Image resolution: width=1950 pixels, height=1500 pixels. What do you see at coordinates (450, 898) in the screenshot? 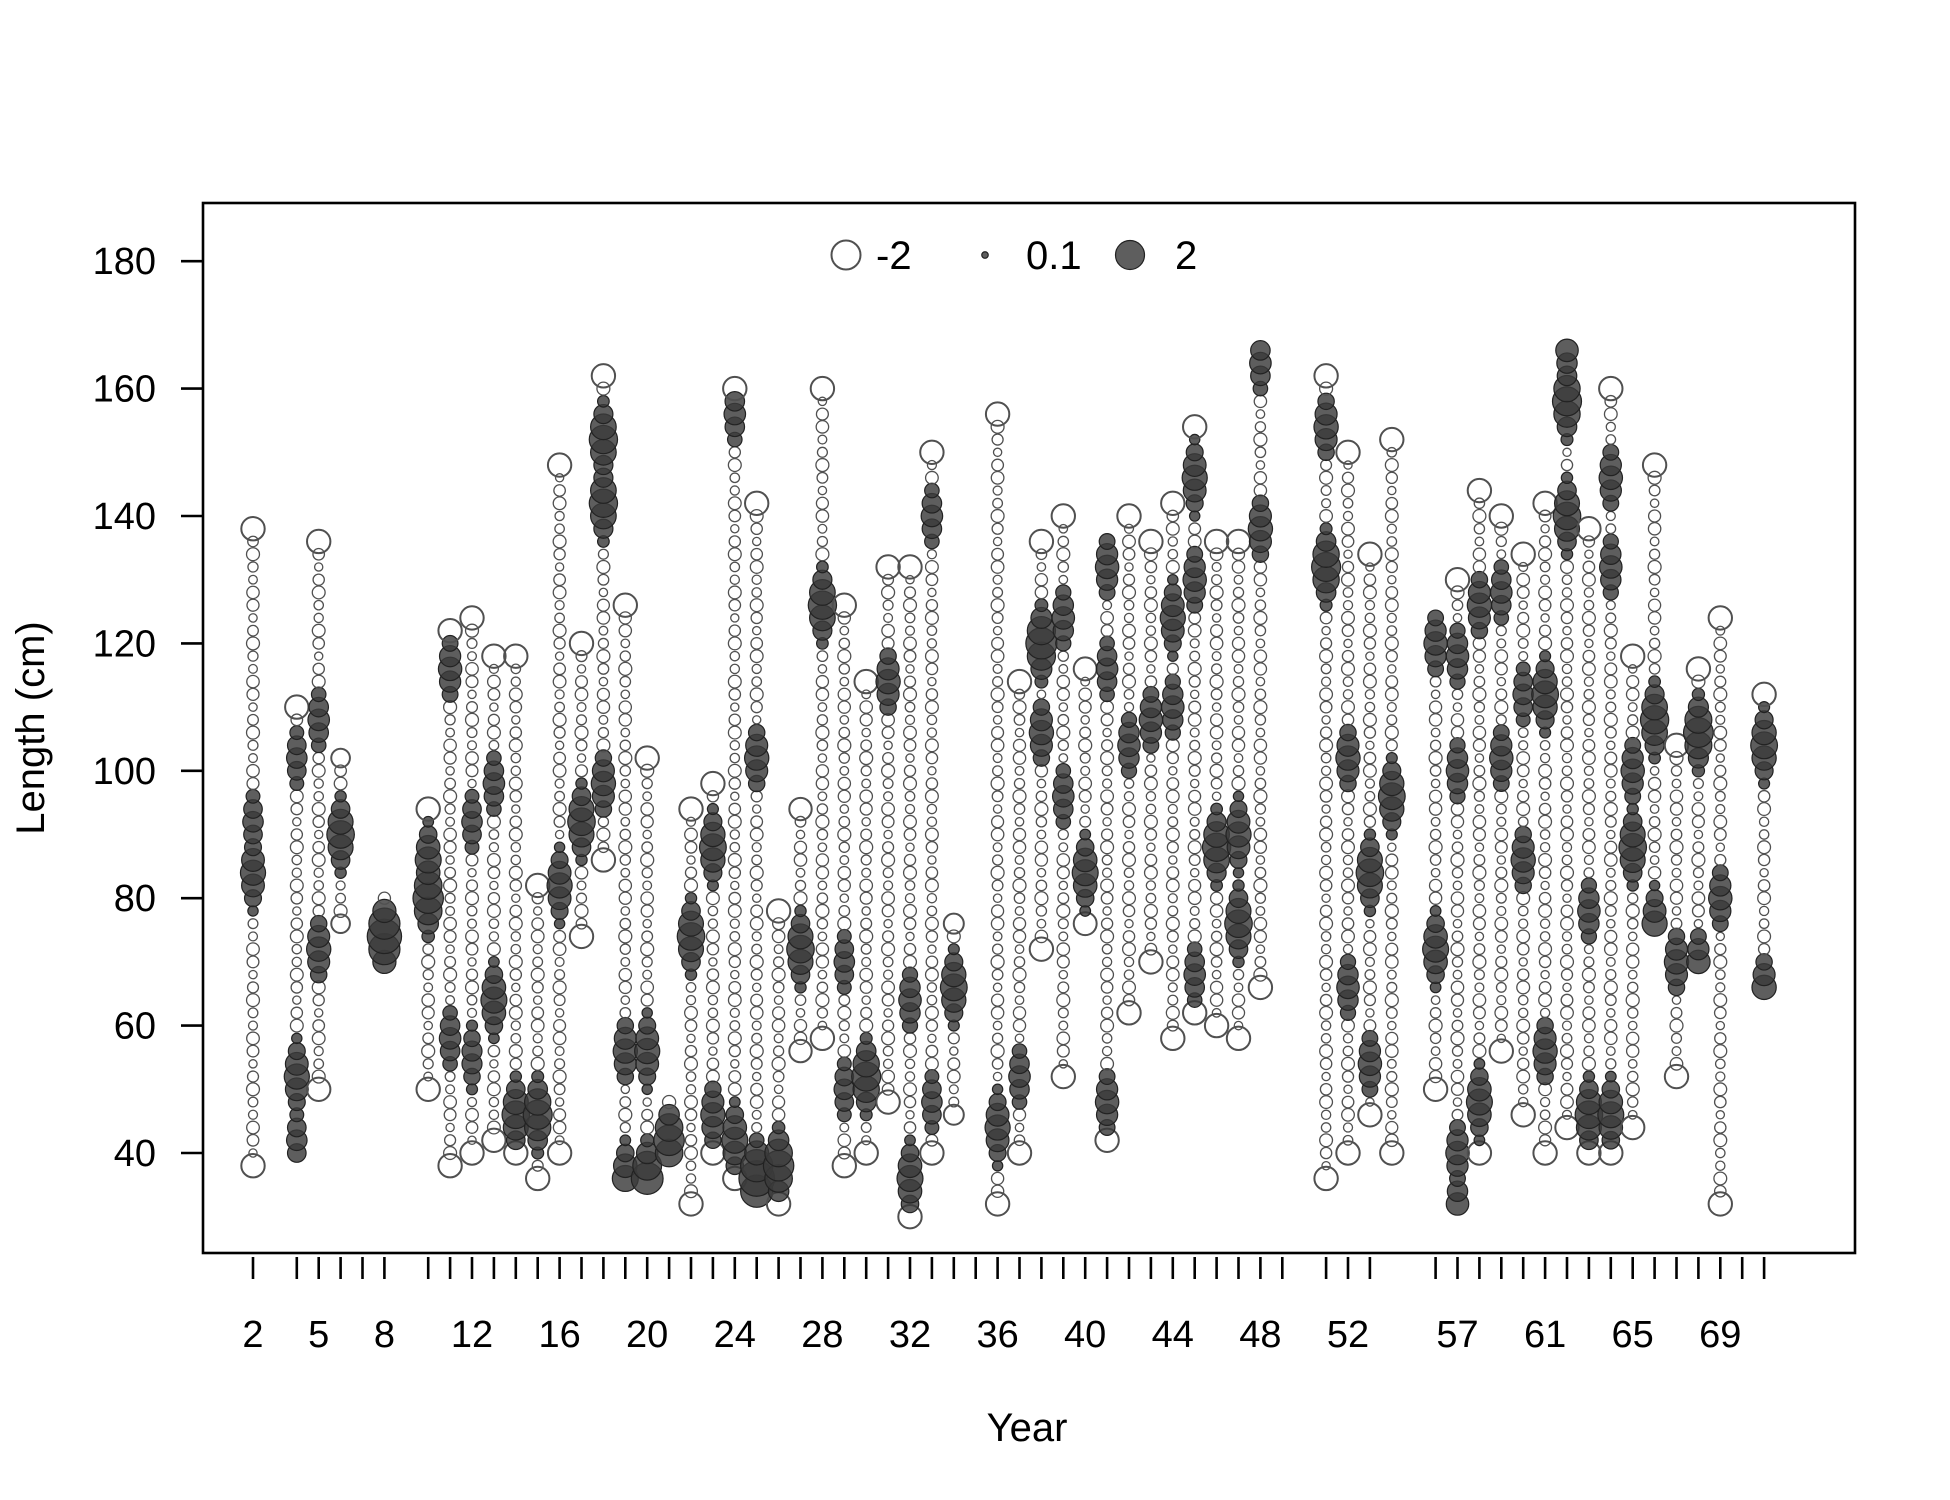
I see `year-11-column` at bounding box center [450, 898].